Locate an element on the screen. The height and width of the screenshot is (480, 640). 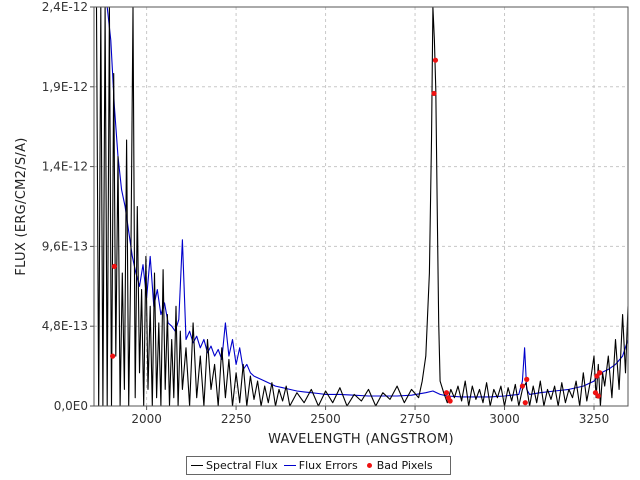
legend-item-flux: Spectral Flux is located at coordinates (234, 465).